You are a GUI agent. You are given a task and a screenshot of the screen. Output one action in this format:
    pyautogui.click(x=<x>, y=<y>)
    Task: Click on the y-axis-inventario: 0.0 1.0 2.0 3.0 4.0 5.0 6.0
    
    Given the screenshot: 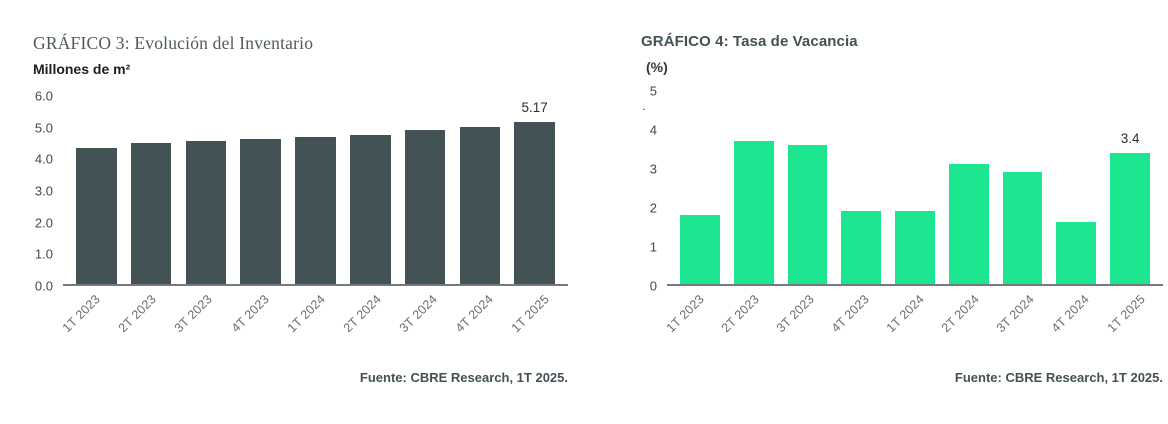 What is the action you would take?
    pyautogui.click(x=48, y=191)
    